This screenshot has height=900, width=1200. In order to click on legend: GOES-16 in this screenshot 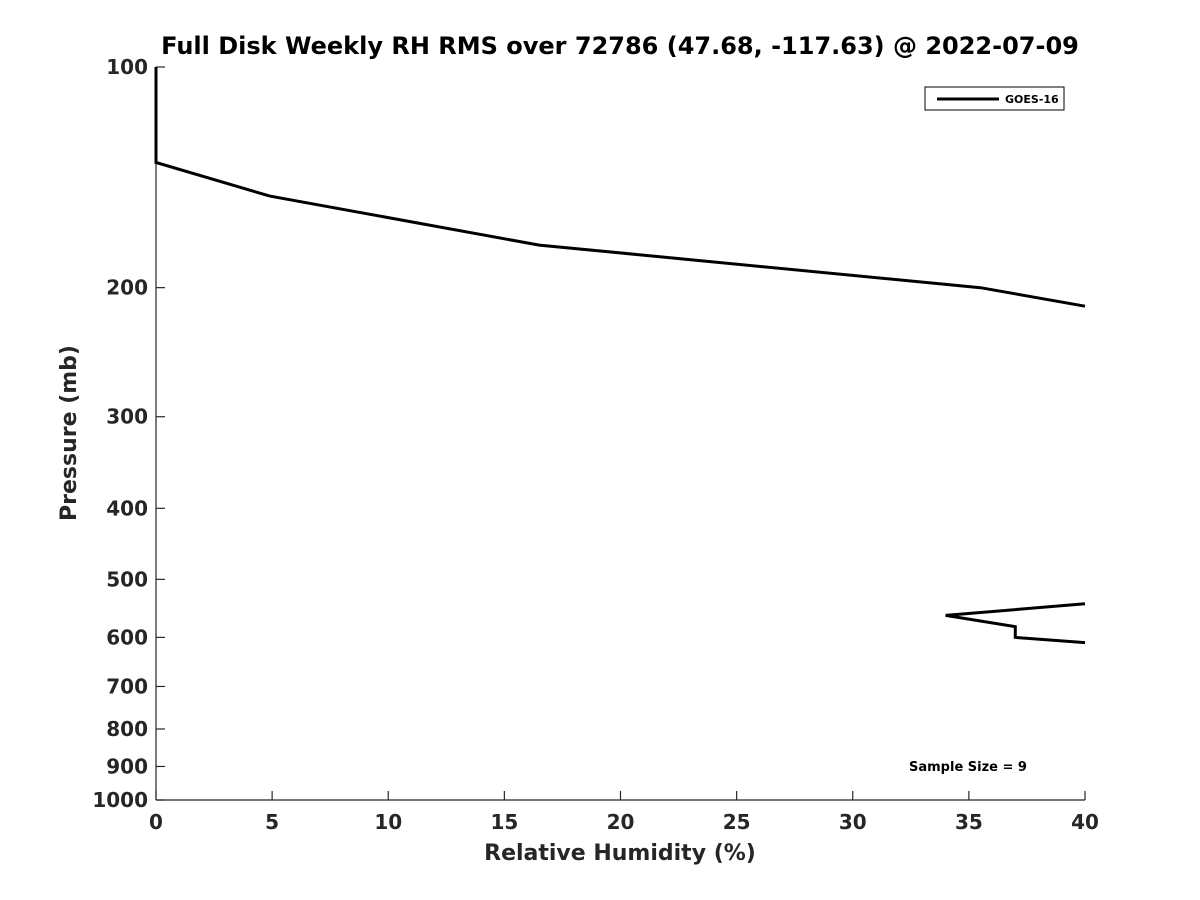, I will do `click(994, 98)`.